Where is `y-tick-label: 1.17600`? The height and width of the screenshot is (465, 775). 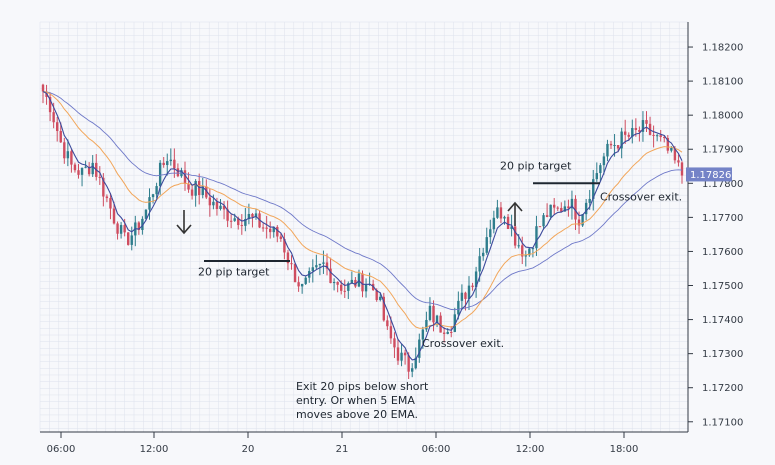 y-tick-label: 1.17600 is located at coordinates (722, 252).